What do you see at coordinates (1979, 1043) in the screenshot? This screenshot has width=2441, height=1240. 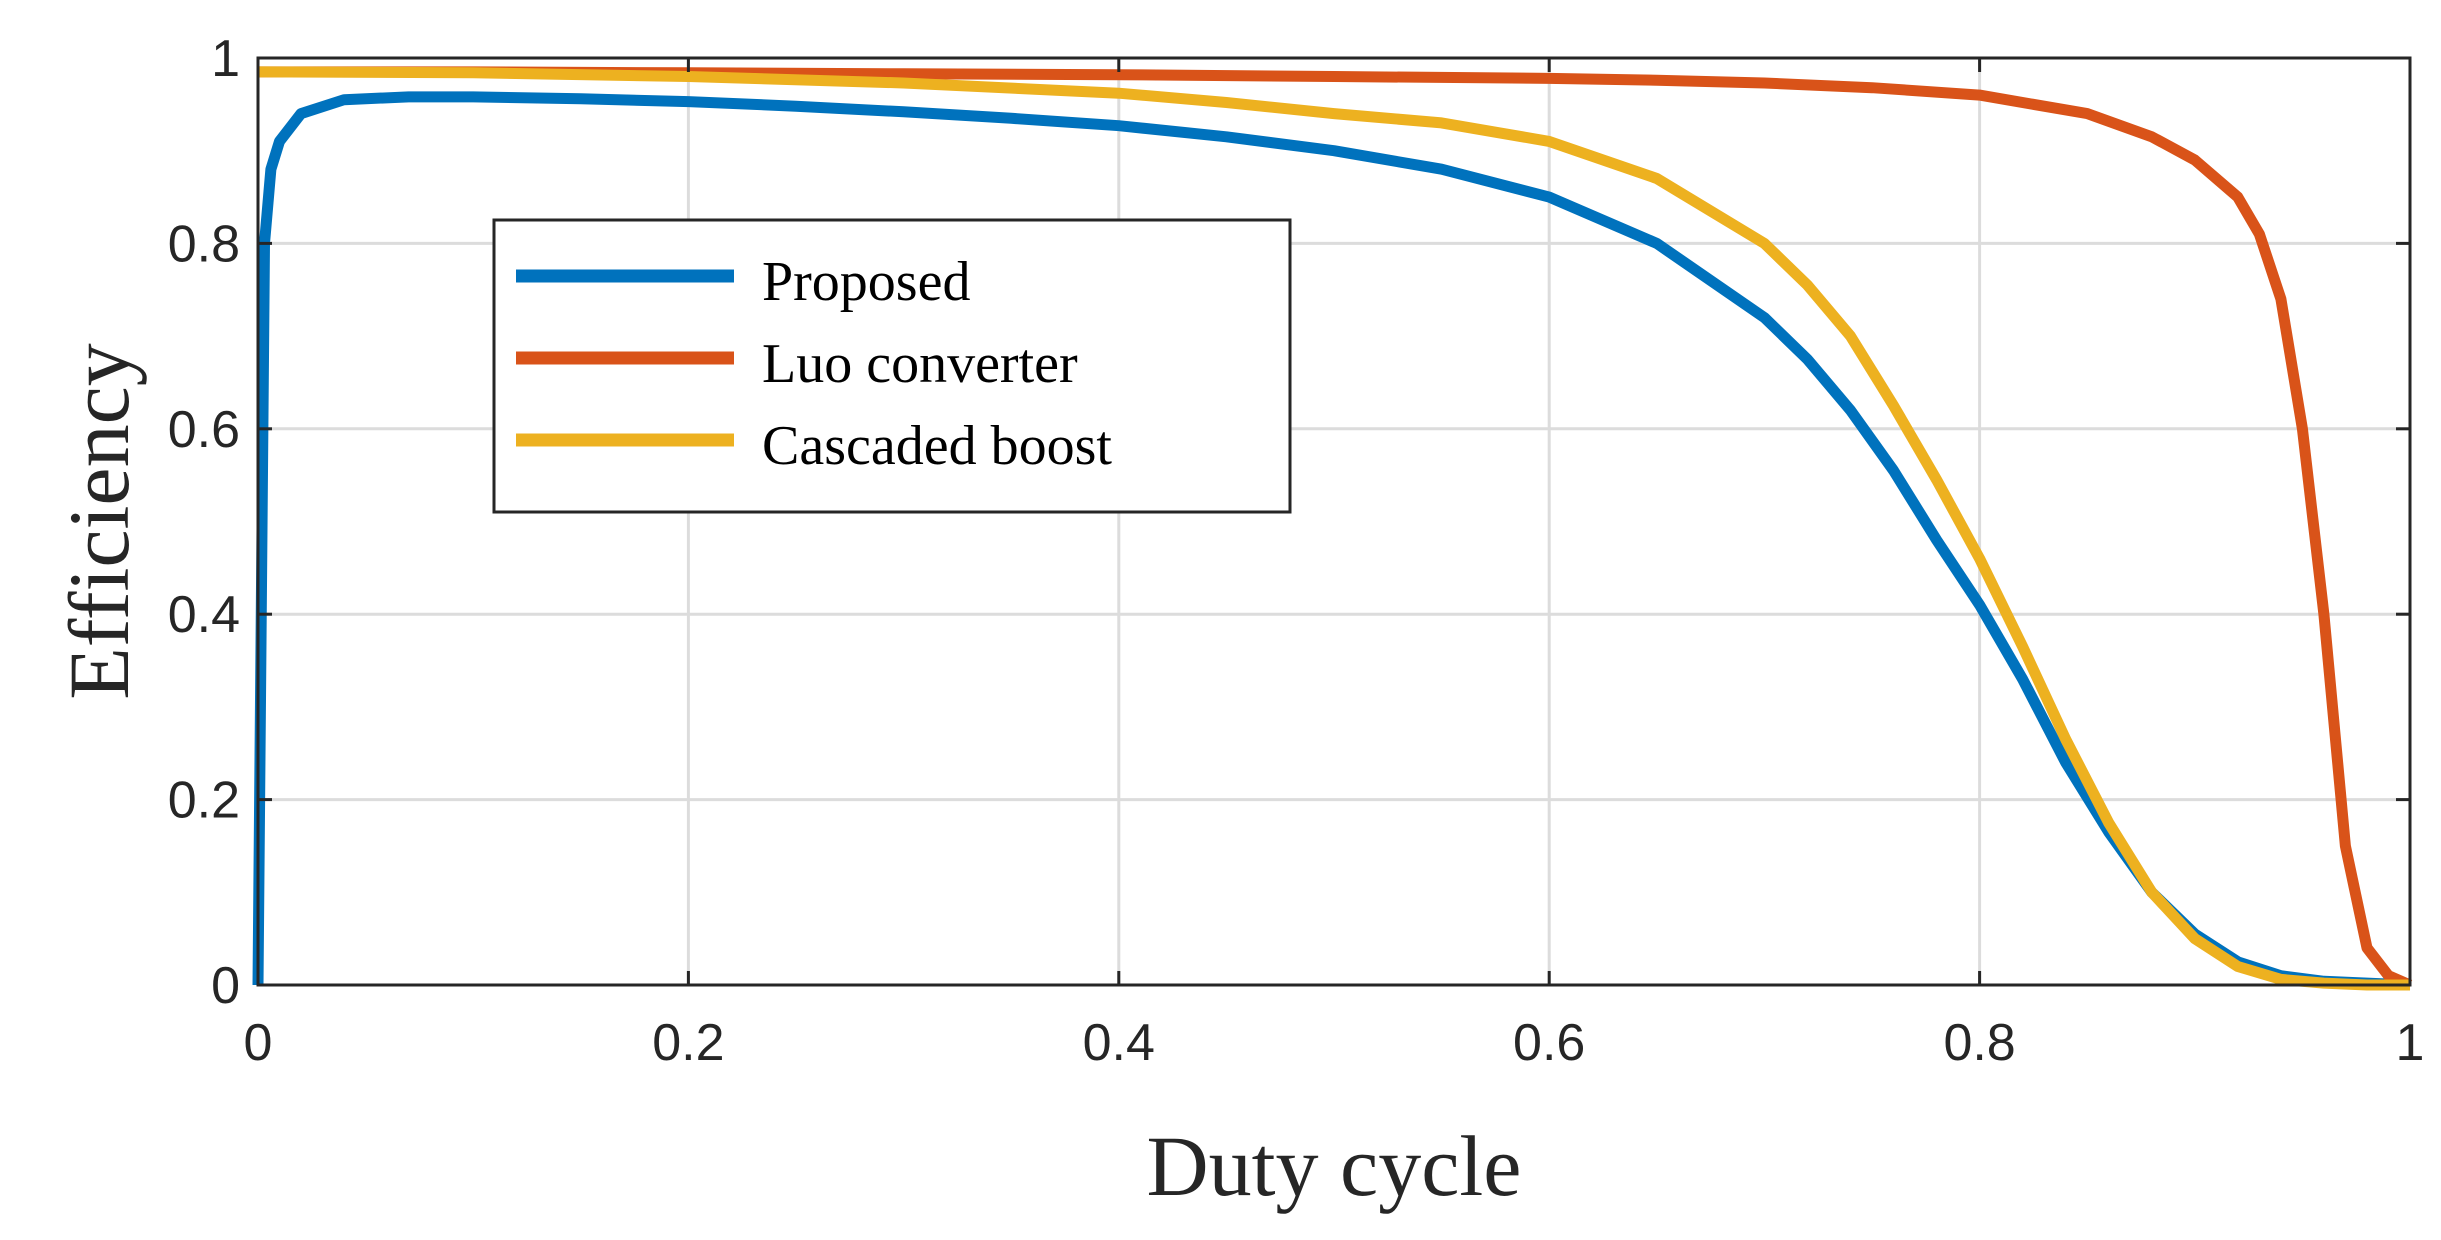 I see `x-tick-label: 0.8` at bounding box center [1979, 1043].